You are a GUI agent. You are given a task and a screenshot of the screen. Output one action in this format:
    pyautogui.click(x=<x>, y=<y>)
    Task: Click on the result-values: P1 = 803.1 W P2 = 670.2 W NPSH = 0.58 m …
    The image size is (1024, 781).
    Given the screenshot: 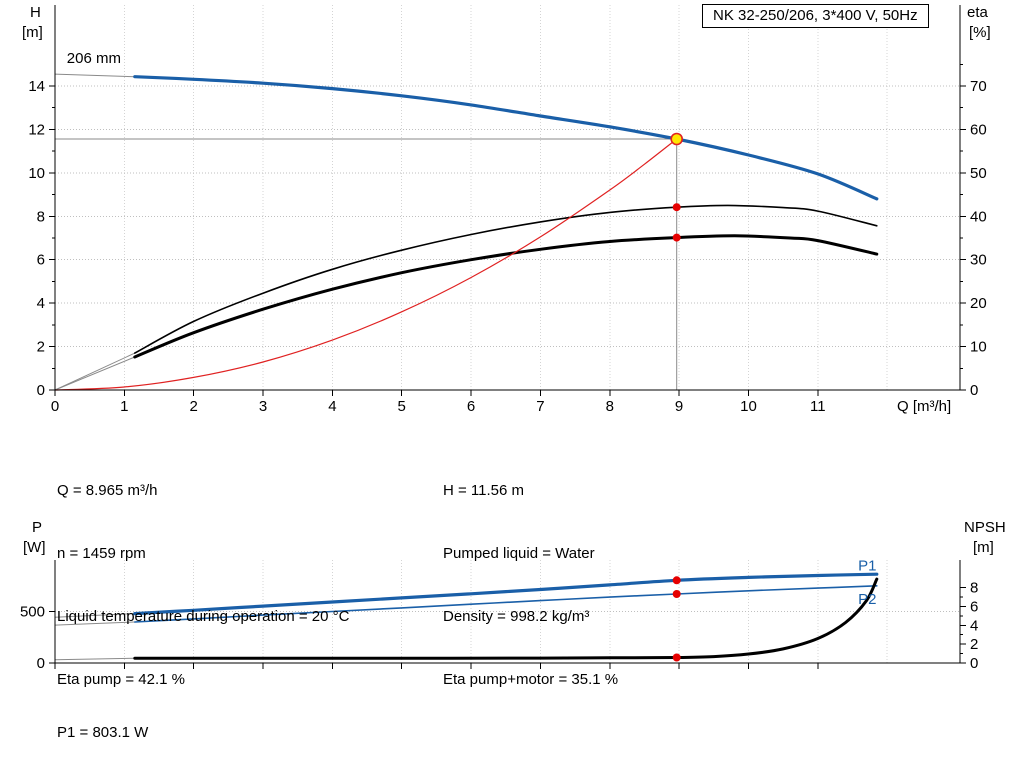 What is the action you would take?
    pyautogui.click(x=224, y=730)
    